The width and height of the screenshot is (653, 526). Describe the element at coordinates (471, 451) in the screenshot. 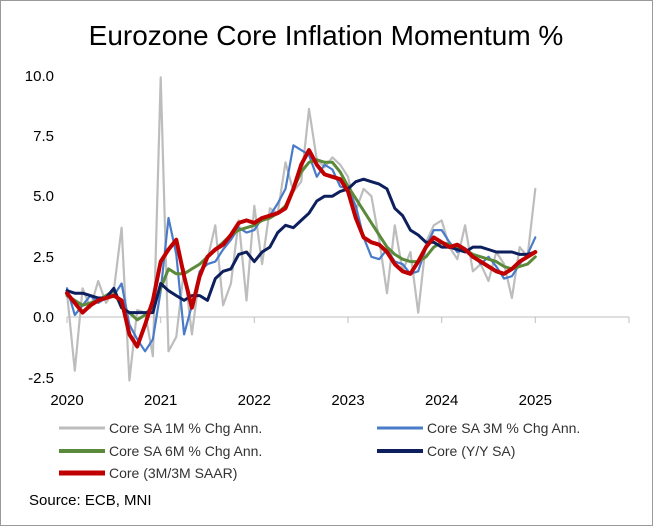

I see `legend-label-yoy: Core (Y/Y SA)` at that location.